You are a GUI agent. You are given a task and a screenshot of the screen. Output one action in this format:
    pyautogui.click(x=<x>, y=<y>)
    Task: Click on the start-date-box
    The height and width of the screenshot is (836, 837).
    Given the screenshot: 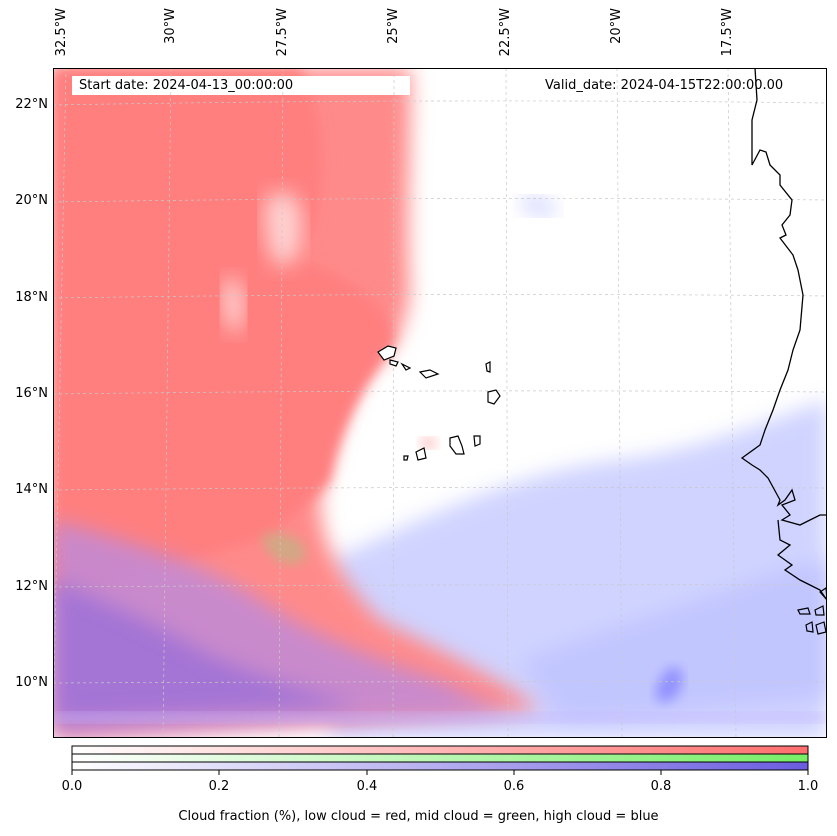 What is the action you would take?
    pyautogui.click(x=241, y=85)
    